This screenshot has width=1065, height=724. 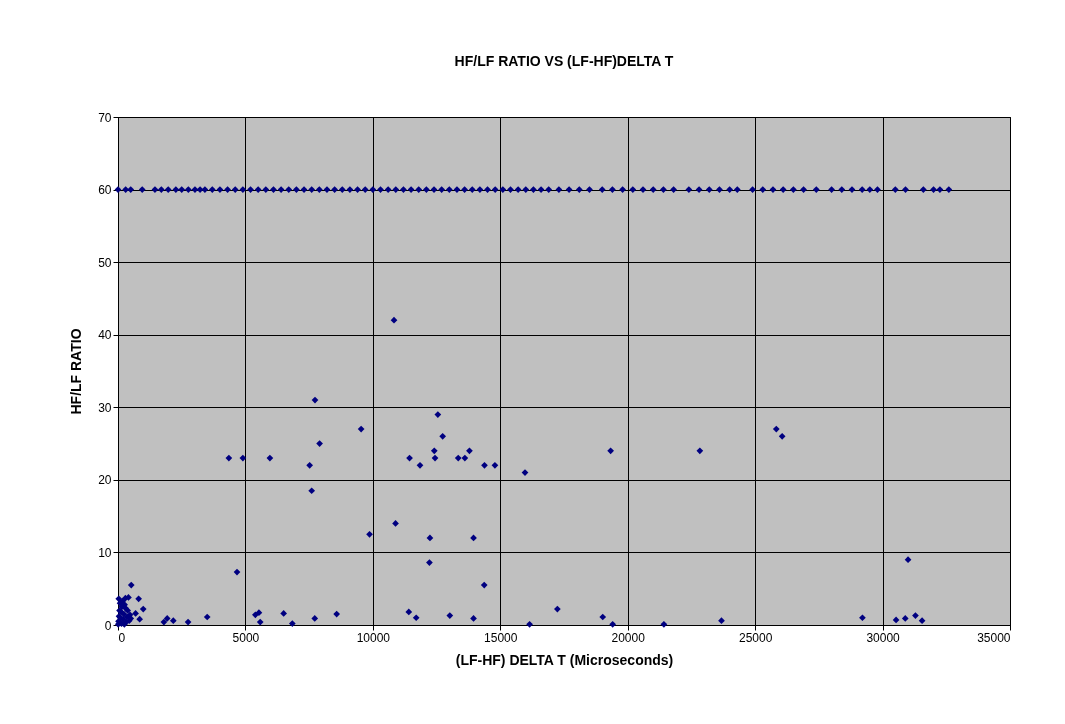 What do you see at coordinates (246, 637) in the screenshot?
I see `x-tick-label: 5000` at bounding box center [246, 637].